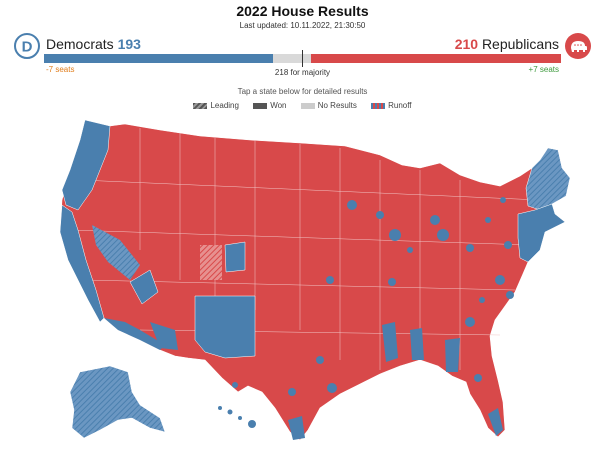  What do you see at coordinates (116, 252) in the screenshot?
I see `california-hatched` at bounding box center [116, 252].